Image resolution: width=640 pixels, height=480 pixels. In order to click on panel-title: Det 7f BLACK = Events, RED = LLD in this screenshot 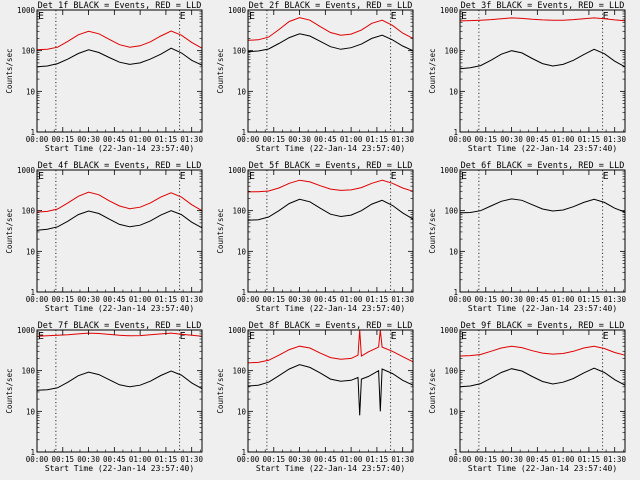, I will do `click(120, 326)`.